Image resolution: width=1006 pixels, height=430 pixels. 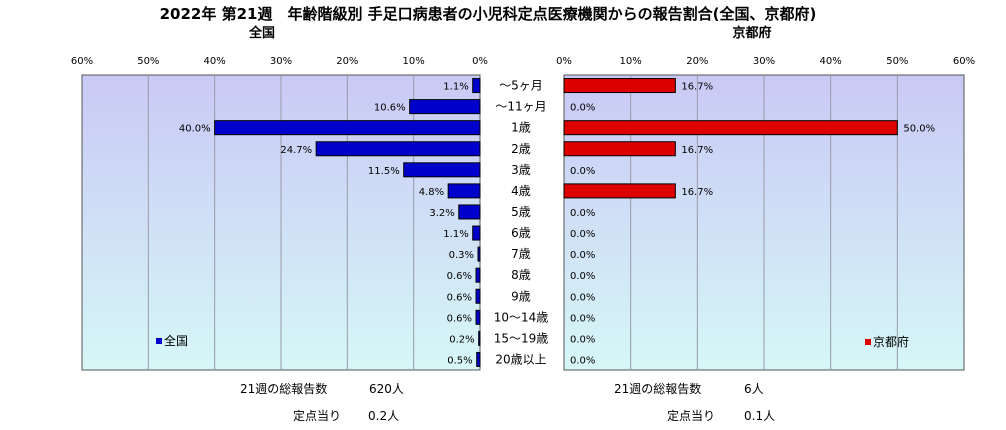 What do you see at coordinates (461, 255) in the screenshot?
I see `left-value-label: 0.3%` at bounding box center [461, 255].